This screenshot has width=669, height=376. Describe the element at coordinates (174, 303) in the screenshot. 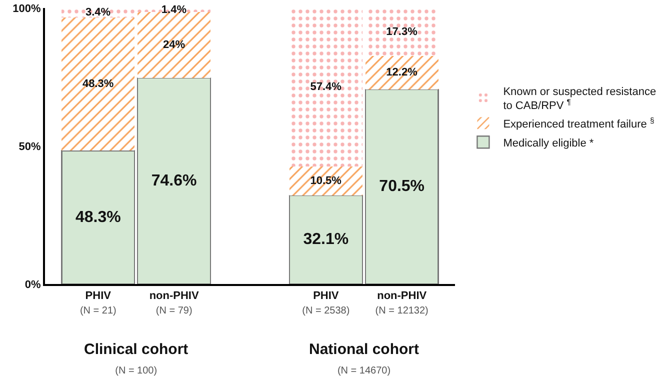

I see `x-tick-label: non-PHIV (N = 79)` at that location.